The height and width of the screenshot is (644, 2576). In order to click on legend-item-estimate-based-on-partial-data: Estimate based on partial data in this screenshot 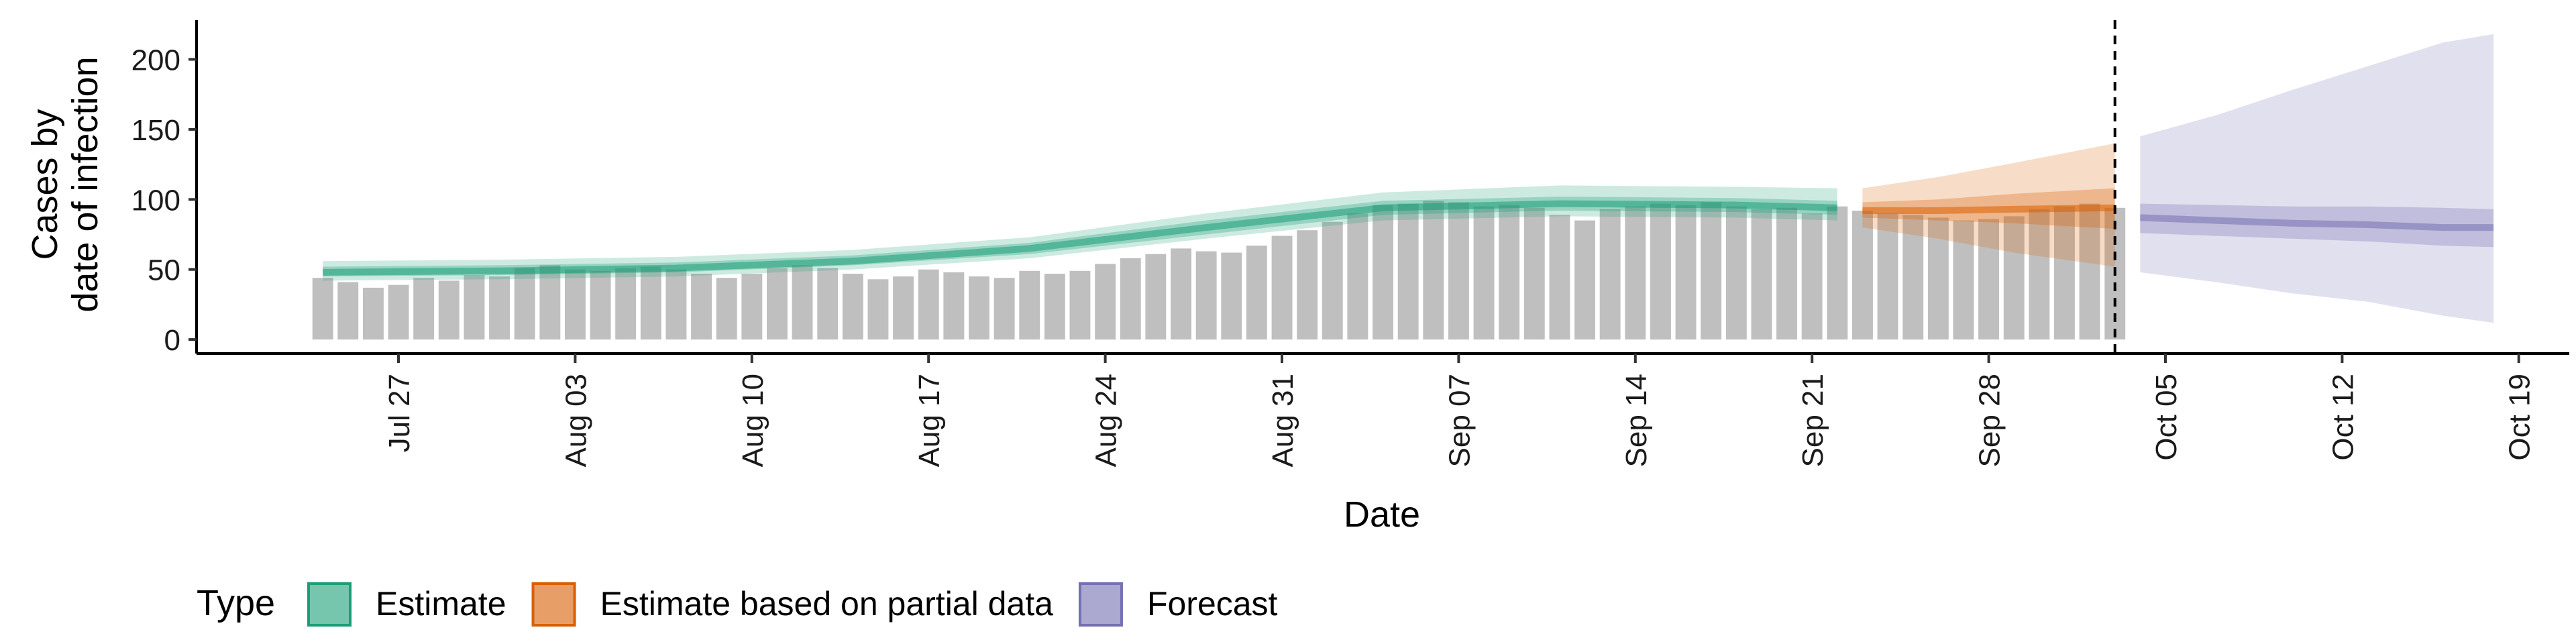, I will do `click(792, 604)`.